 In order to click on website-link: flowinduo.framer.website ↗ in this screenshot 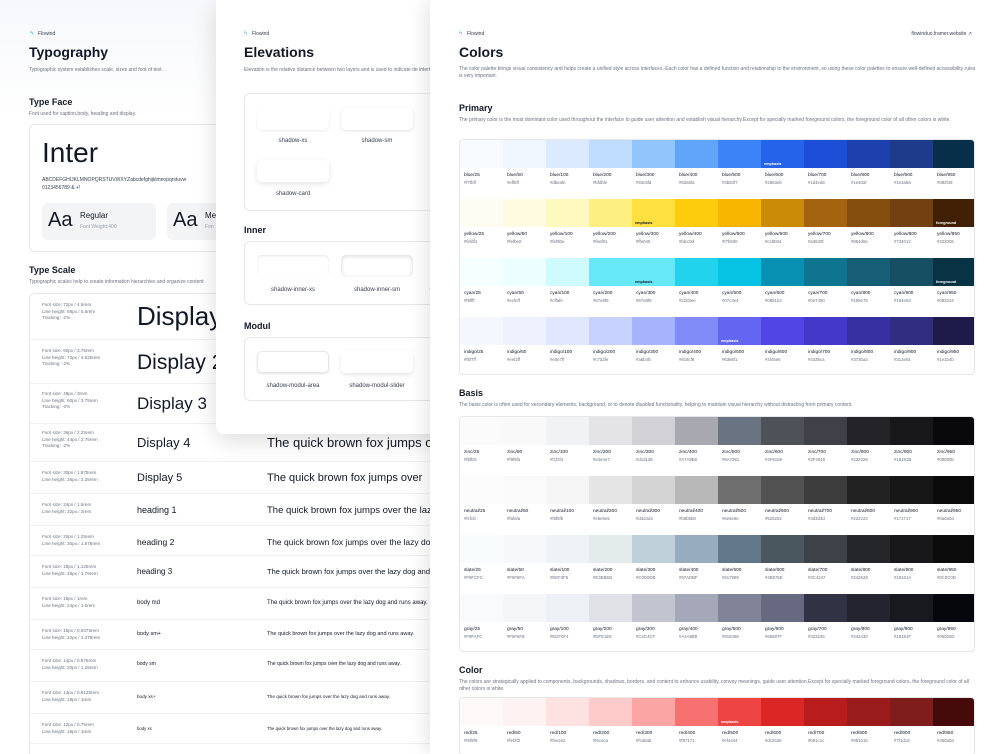, I will do `click(941, 34)`.